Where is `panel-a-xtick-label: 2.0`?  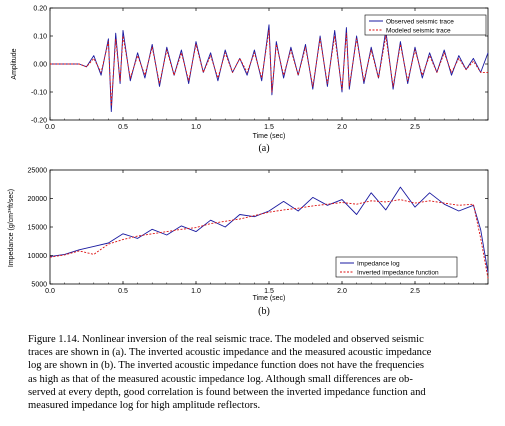 panel-a-xtick-label: 2.0 is located at coordinates (342, 127).